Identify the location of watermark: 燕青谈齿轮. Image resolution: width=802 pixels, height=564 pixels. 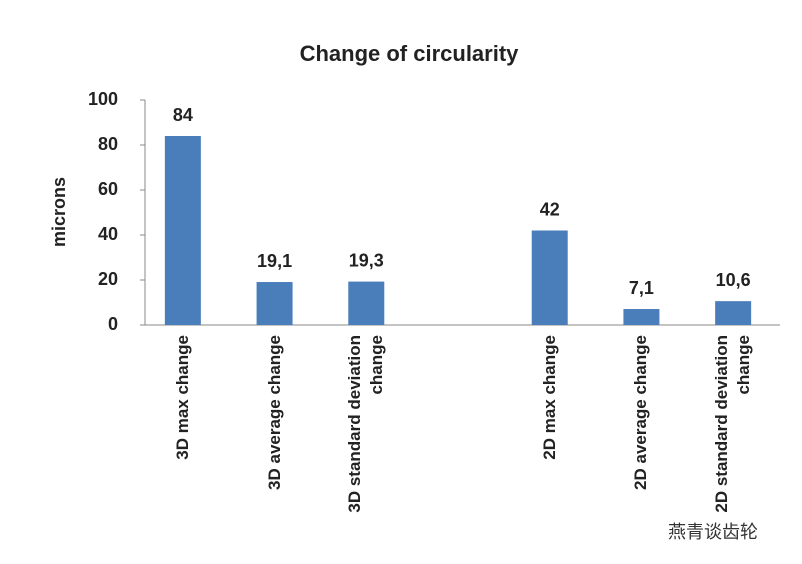
(713, 532).